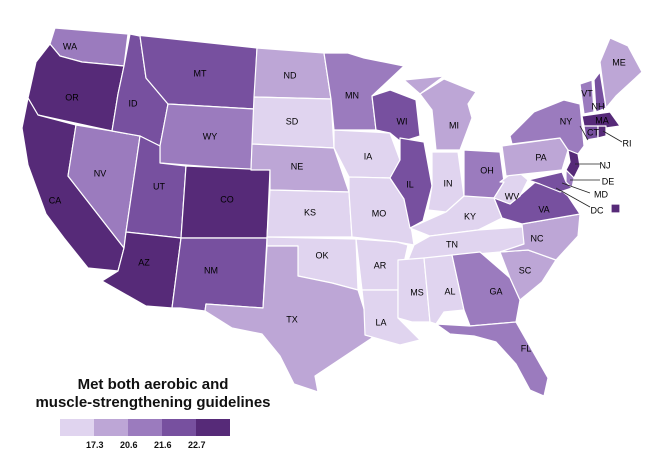 This screenshot has width=650, height=469. What do you see at coordinates (417, 292) in the screenshot?
I see `state-label-ms: MS` at bounding box center [417, 292].